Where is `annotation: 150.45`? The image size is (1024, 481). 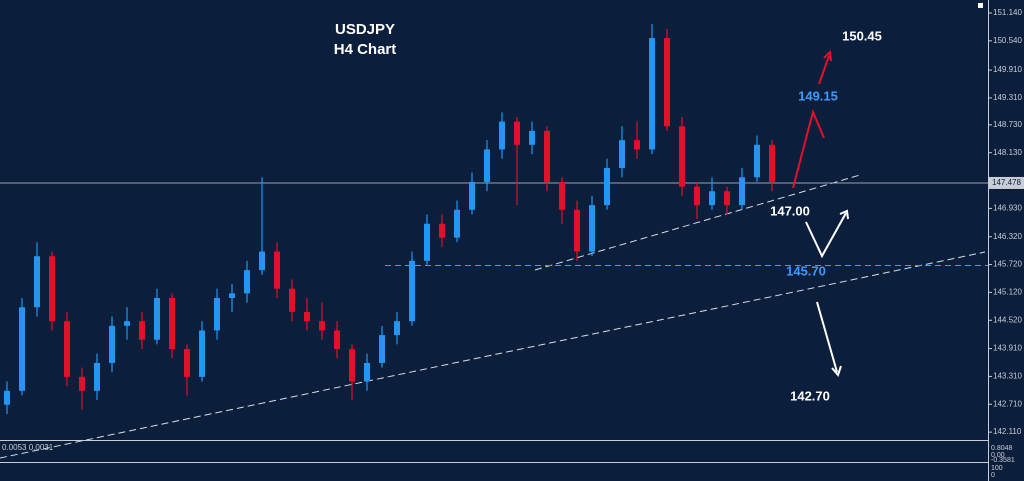
annotation: 150.45 is located at coordinates (862, 35).